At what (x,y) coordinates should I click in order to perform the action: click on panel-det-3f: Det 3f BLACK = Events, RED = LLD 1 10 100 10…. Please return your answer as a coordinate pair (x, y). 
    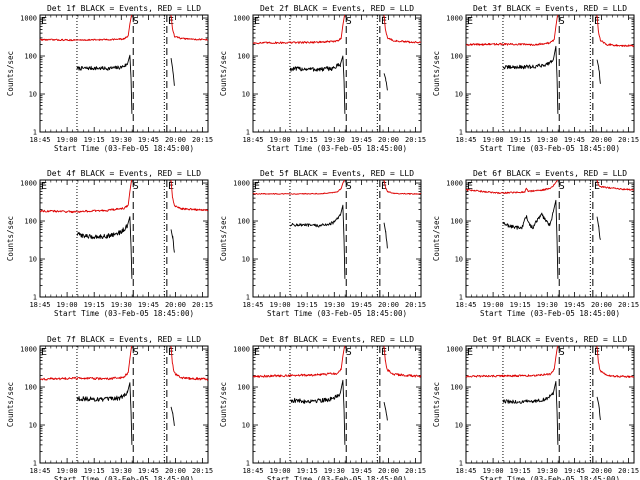
    Looking at the image, I should click on (535, 78).